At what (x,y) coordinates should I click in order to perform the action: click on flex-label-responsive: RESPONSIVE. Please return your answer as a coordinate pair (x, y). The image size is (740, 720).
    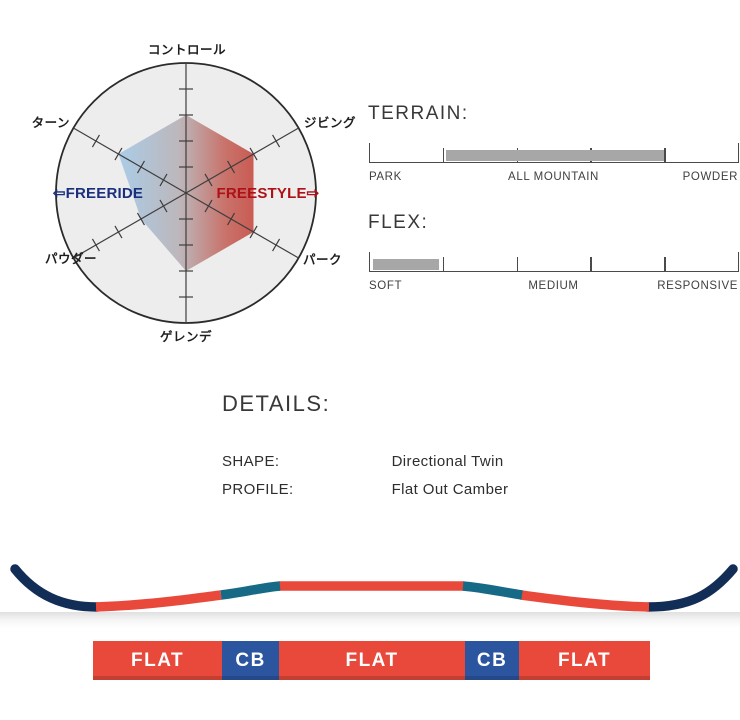
    Looking at the image, I should click on (697, 286).